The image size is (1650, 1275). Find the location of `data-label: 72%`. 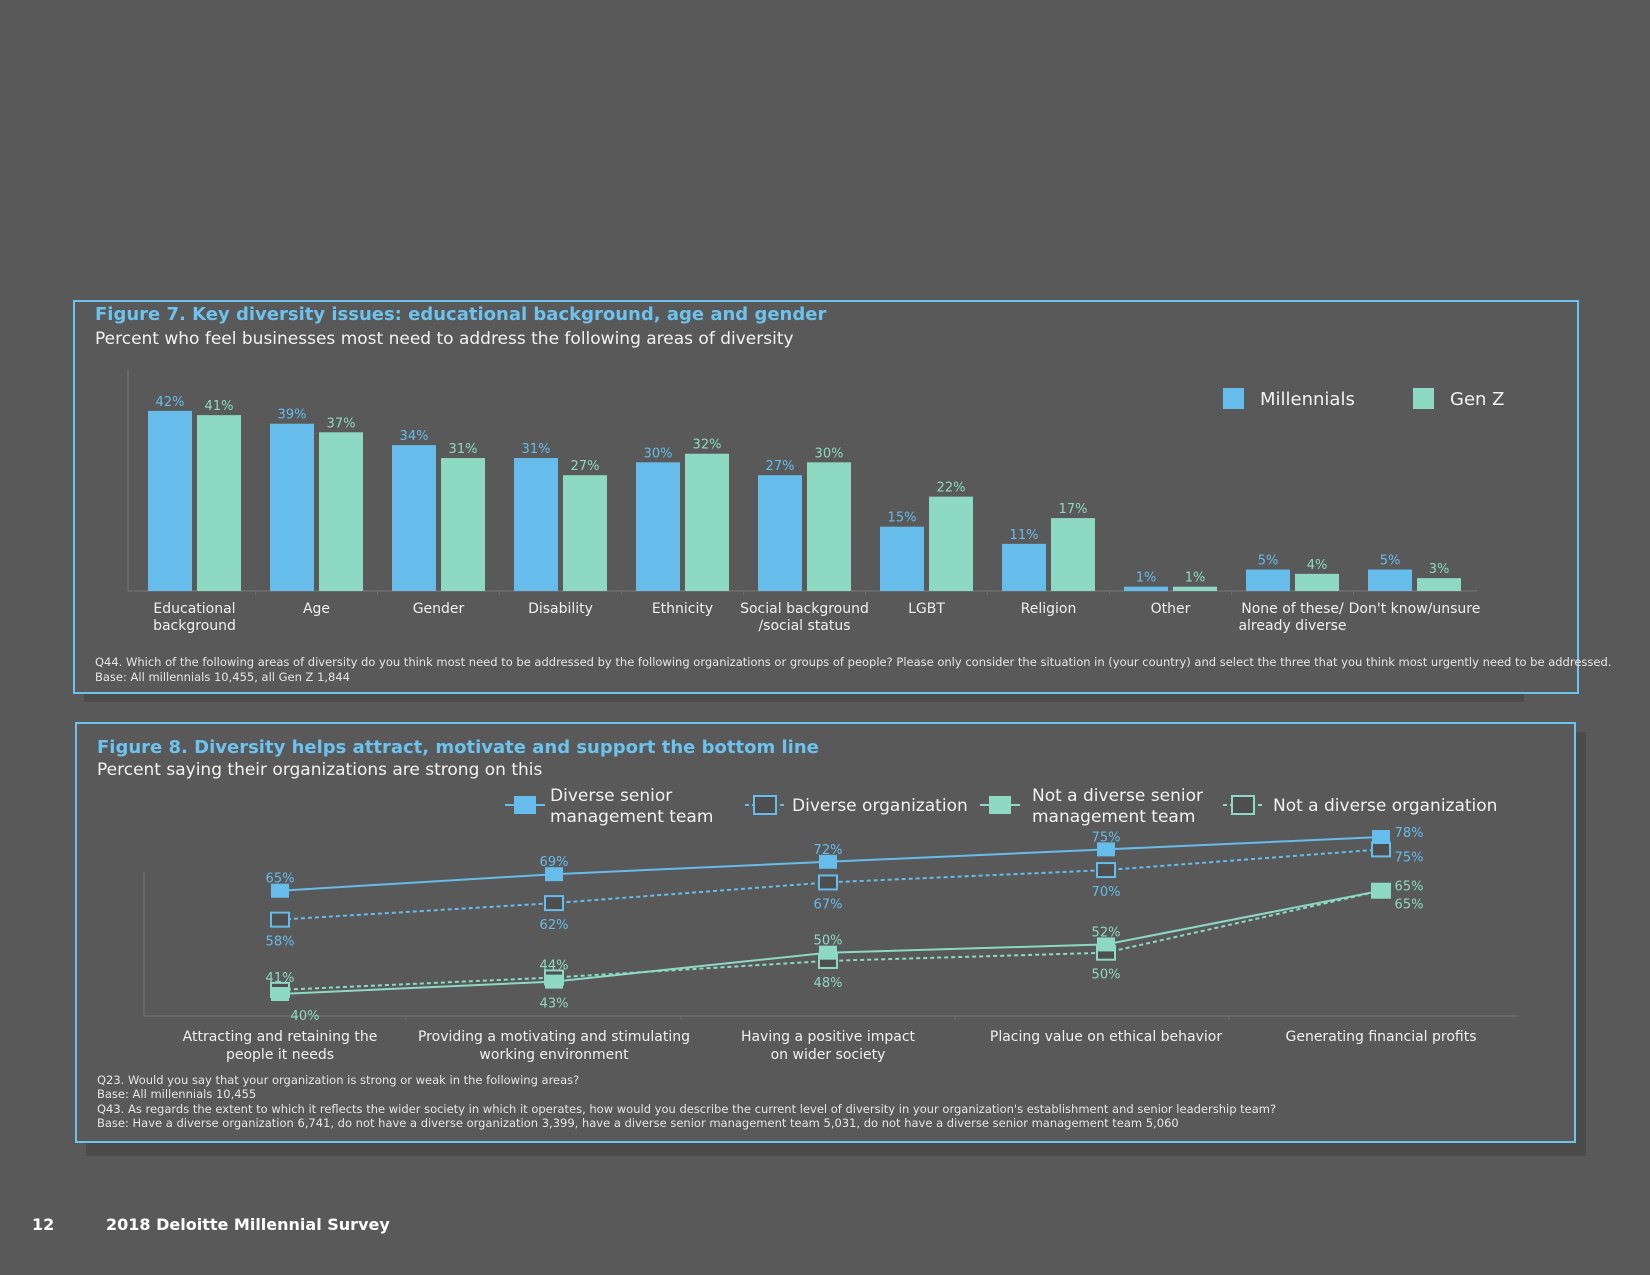

data-label: 72% is located at coordinates (828, 850).